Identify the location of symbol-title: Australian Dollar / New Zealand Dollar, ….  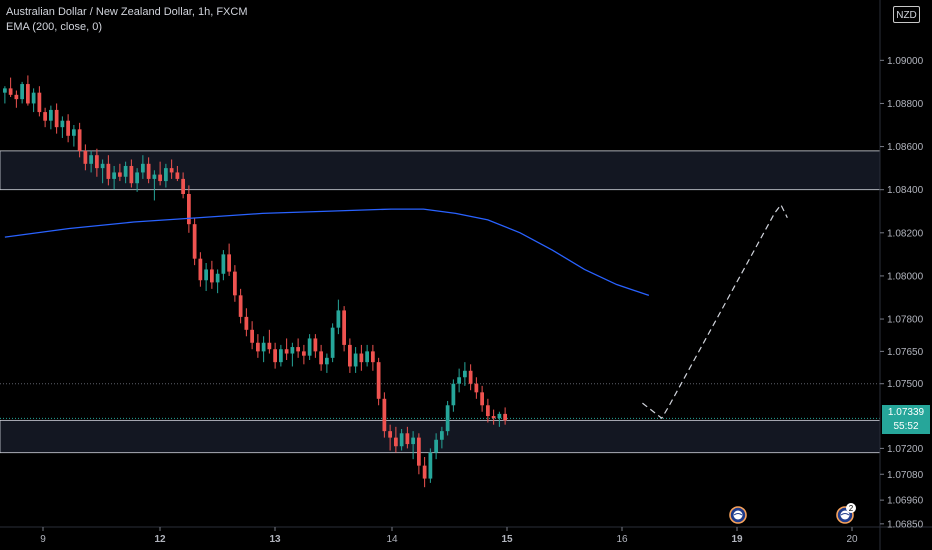
(127, 12).